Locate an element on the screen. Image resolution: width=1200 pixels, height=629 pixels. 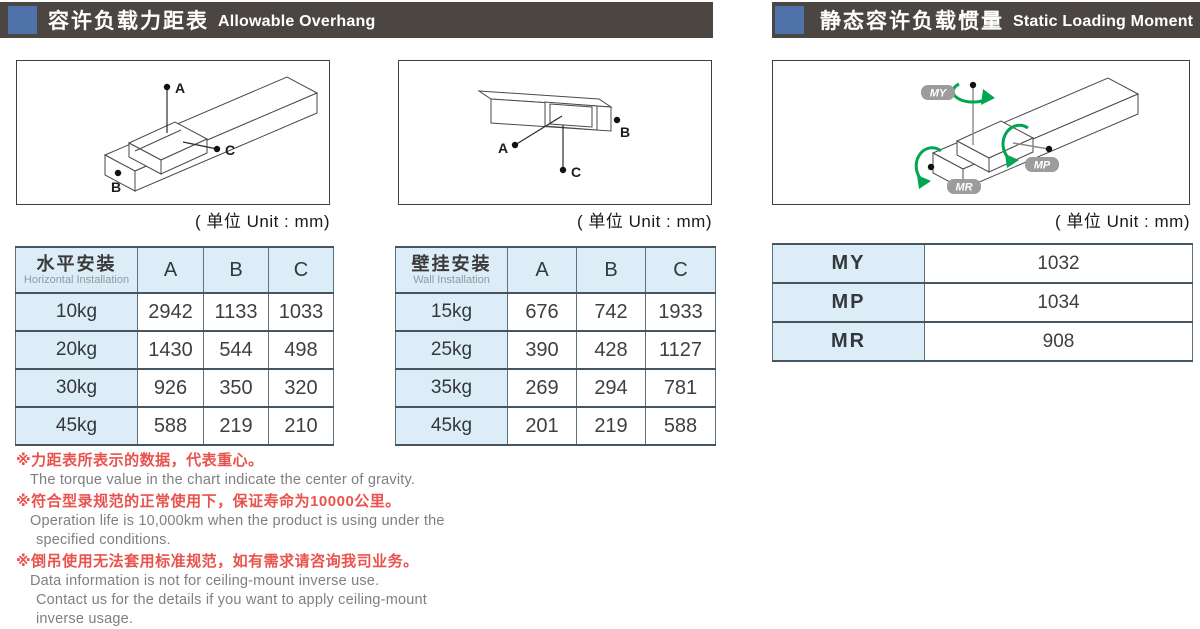
slider-groove-line is located at coordinates (158, 140).